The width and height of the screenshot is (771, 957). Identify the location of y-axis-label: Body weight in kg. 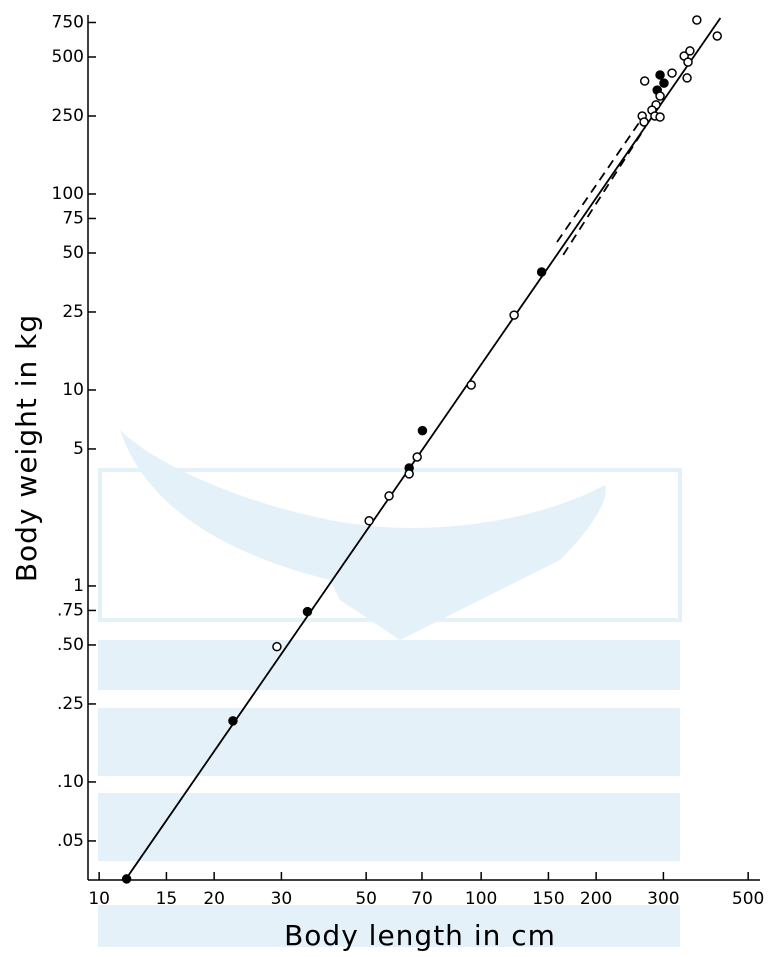
(26, 448).